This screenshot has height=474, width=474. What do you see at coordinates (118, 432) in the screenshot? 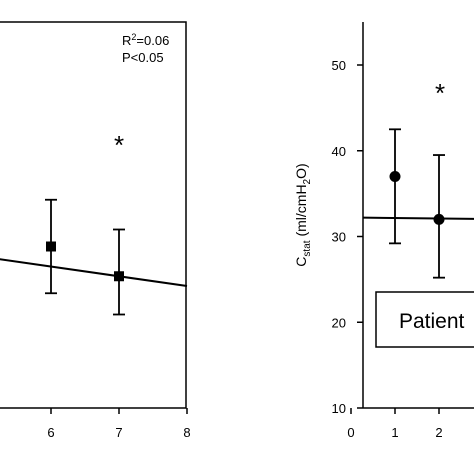
I see `left-x-tick-label: 7` at bounding box center [118, 432].